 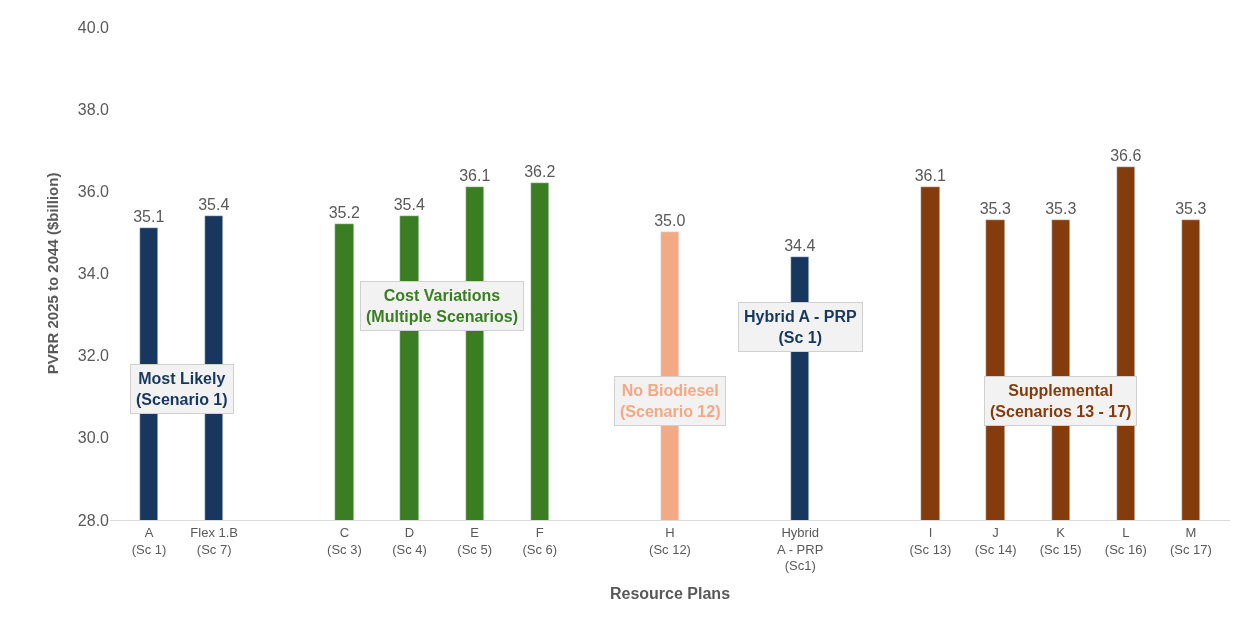 What do you see at coordinates (1125, 540) in the screenshot?
I see `x-tick-label: L (Sc 16)` at bounding box center [1125, 540].